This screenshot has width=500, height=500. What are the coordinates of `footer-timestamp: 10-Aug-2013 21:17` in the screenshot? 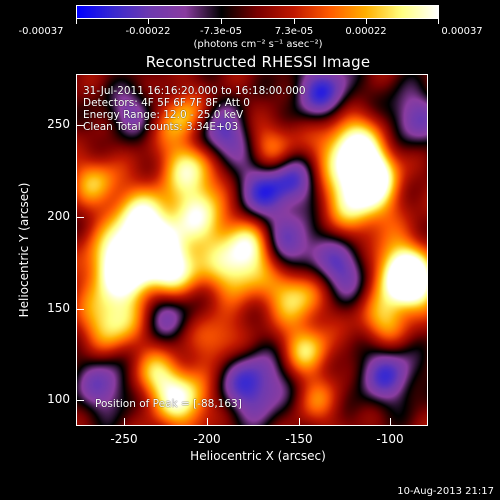 It's located at (445, 491).